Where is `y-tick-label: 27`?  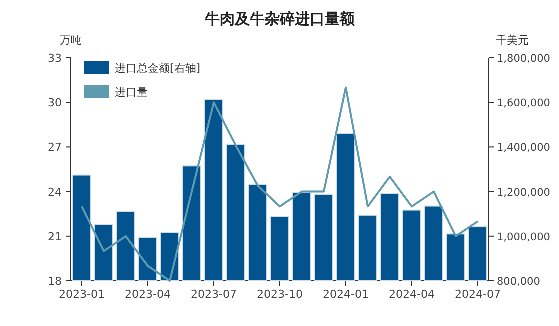 y-tick-label: 27 is located at coordinates (55, 147).